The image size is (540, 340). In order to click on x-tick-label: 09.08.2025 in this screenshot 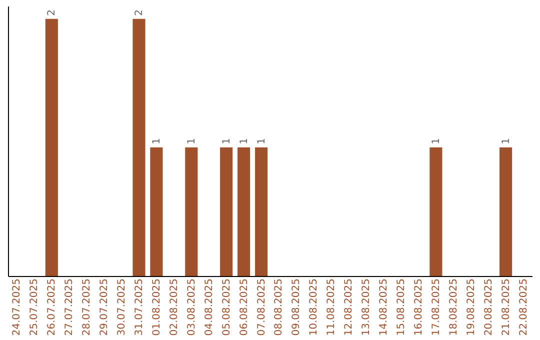, I will do `click(296, 307)`.